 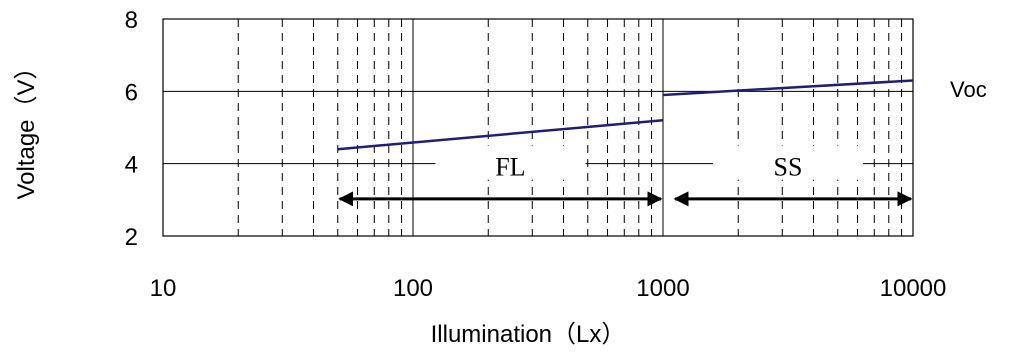 What do you see at coordinates (131, 237) in the screenshot?
I see `y-tick-label: 2` at bounding box center [131, 237].